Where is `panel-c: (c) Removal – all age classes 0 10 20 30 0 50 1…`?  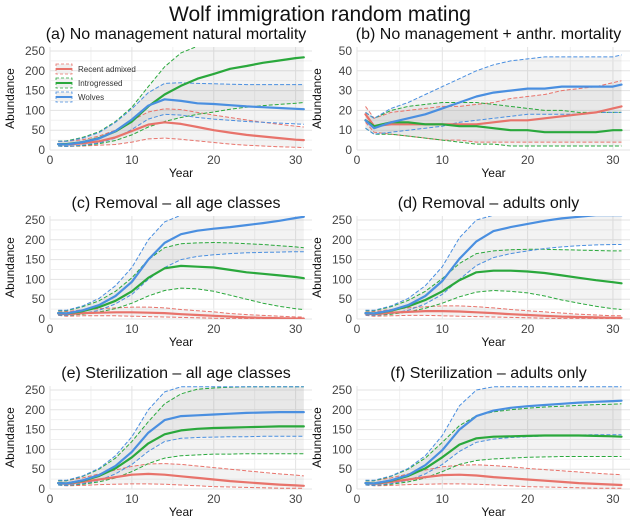
panel-c: (c) Removal – all age classes 0 10 20 30 0 50 1… is located at coordinates (157, 272).